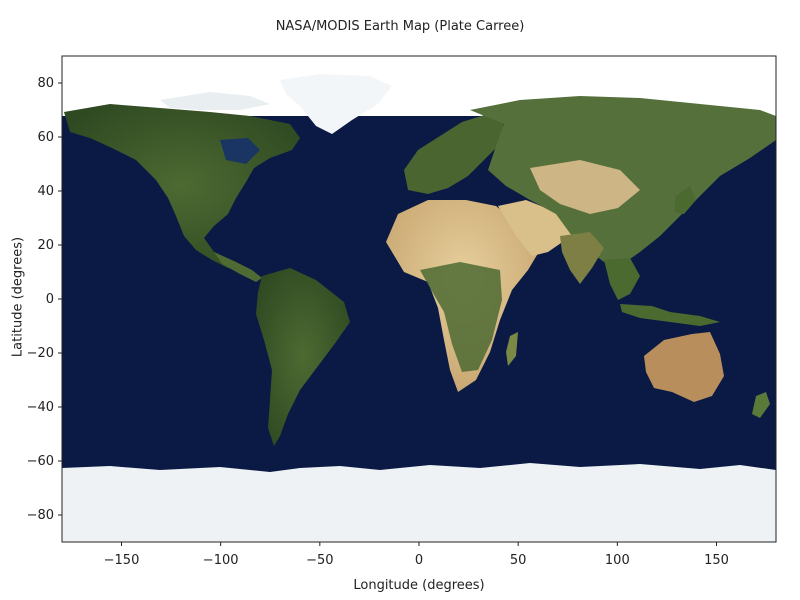  I want to click on x-tick-label: 50, so click(518, 560).